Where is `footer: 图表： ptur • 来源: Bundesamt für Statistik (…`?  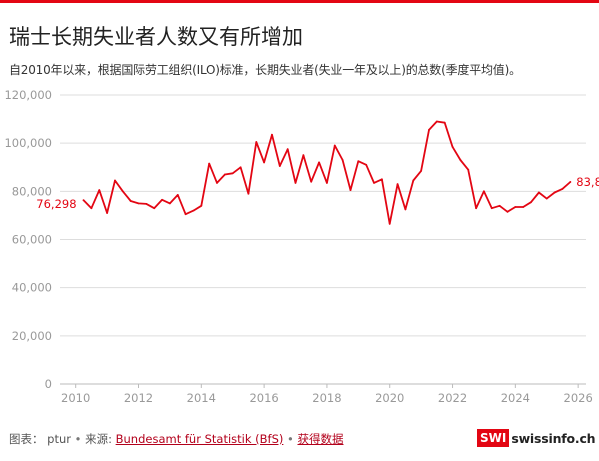 footer: 图表： ptur • 来源: Bundesamt für Statistik (… is located at coordinates (176, 439).